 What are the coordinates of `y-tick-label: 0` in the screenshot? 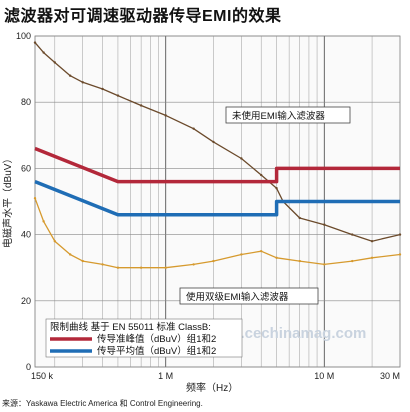 It's located at (28, 367).